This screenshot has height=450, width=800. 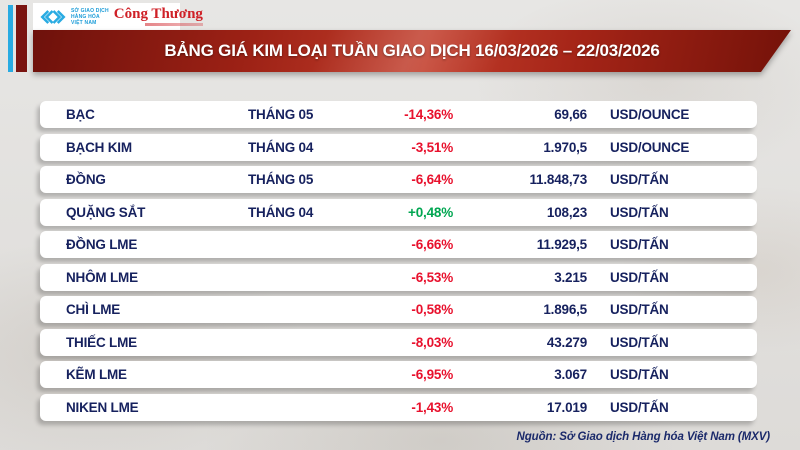 I want to click on commodity-name: THIẾC LME, so click(x=101, y=342).